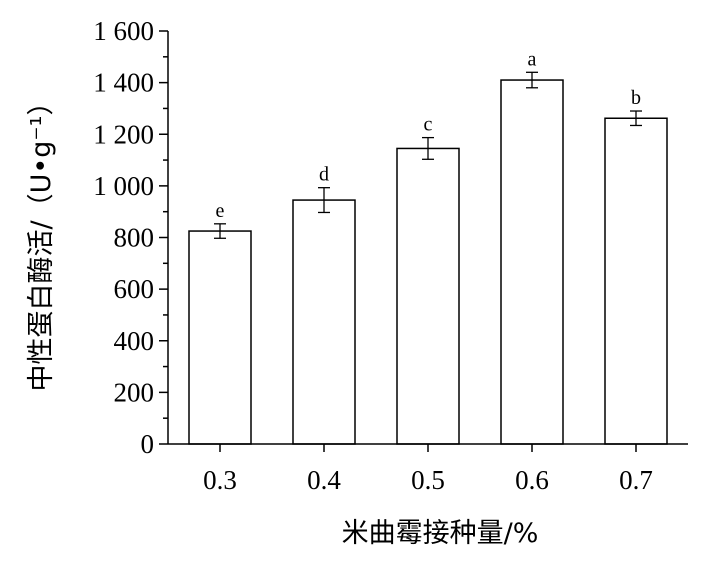 This screenshot has width=720, height=570. Describe the element at coordinates (220, 480) in the screenshot. I see `x-tick-label: 0.3` at that location.